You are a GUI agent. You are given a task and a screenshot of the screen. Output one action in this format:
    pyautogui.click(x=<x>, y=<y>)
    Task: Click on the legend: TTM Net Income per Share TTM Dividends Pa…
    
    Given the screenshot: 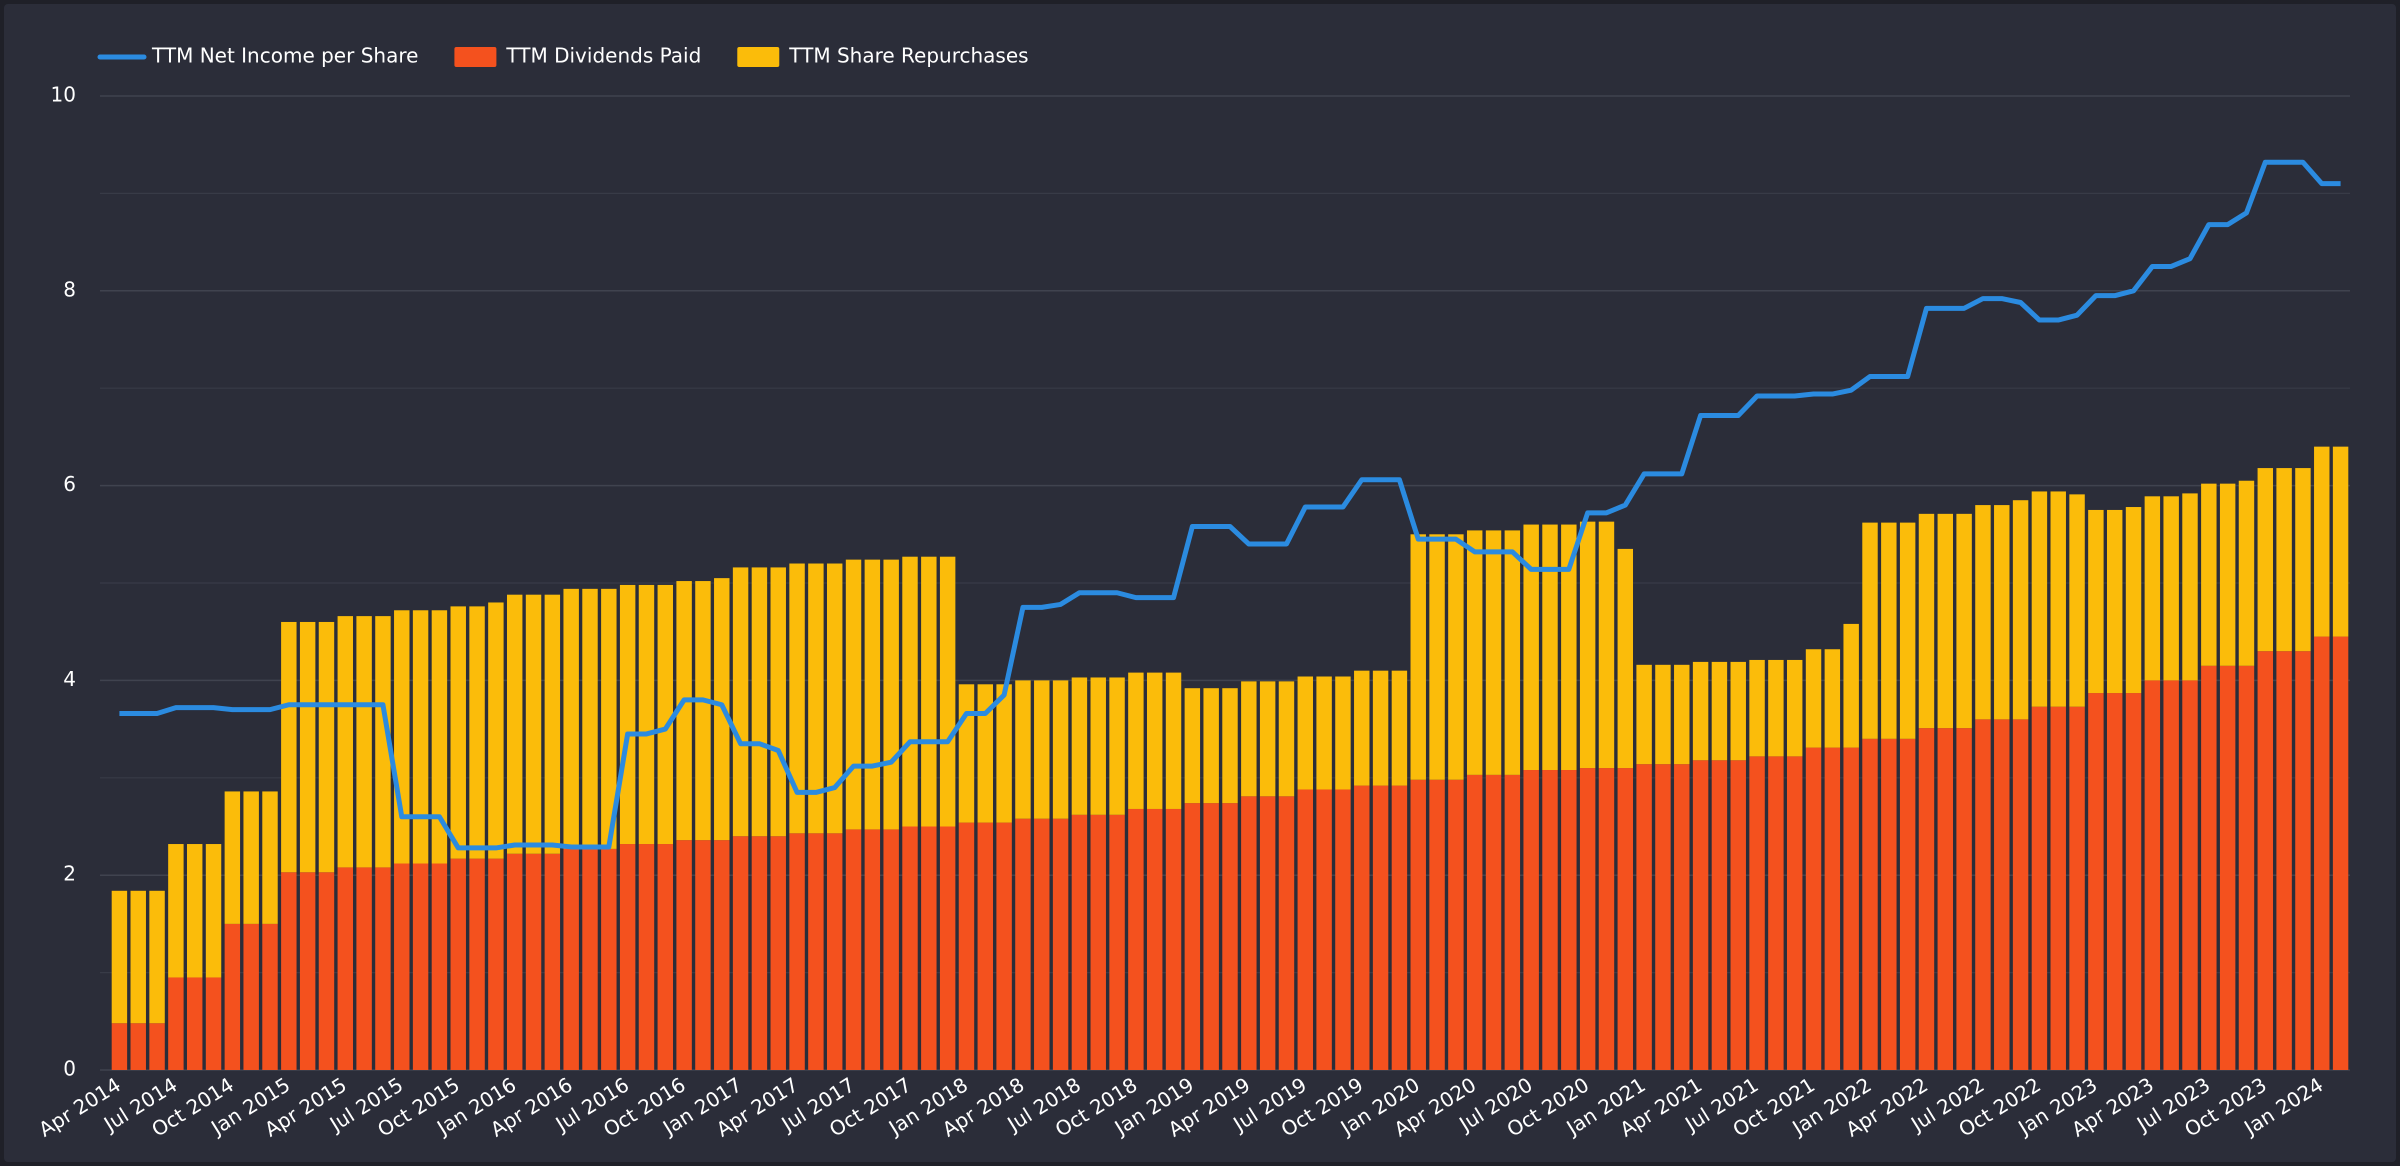 What is the action you would take?
    pyautogui.click(x=563, y=56)
    